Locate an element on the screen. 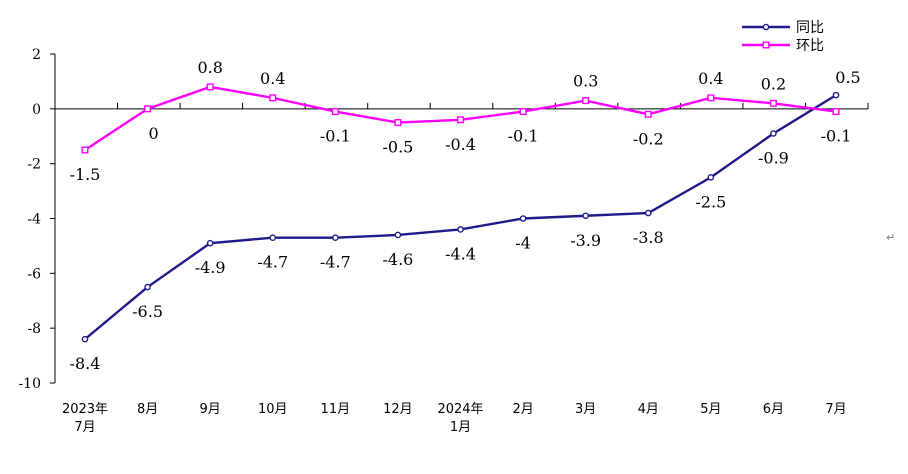  x-tick-label: 5月 is located at coordinates (710, 409).